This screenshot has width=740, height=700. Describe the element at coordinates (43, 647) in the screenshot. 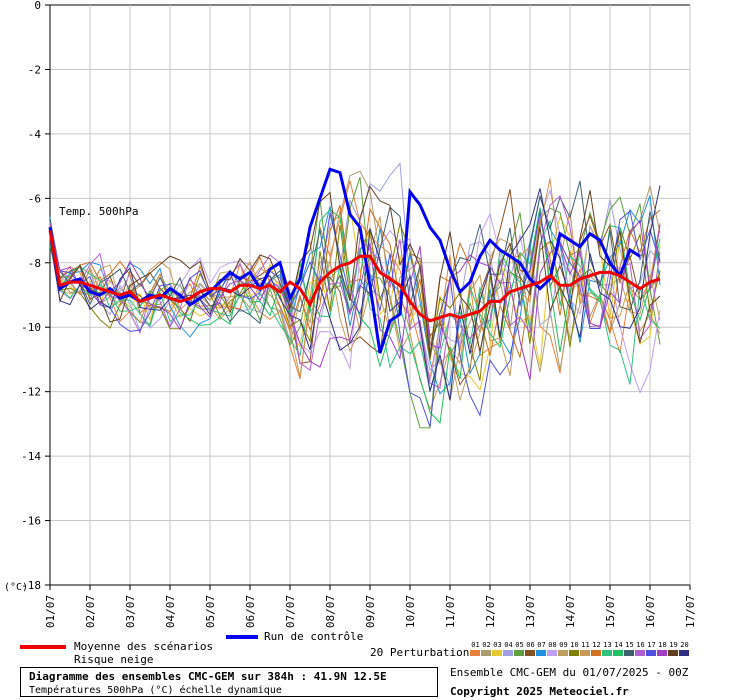

I see `mean-legend-swatch` at that location.